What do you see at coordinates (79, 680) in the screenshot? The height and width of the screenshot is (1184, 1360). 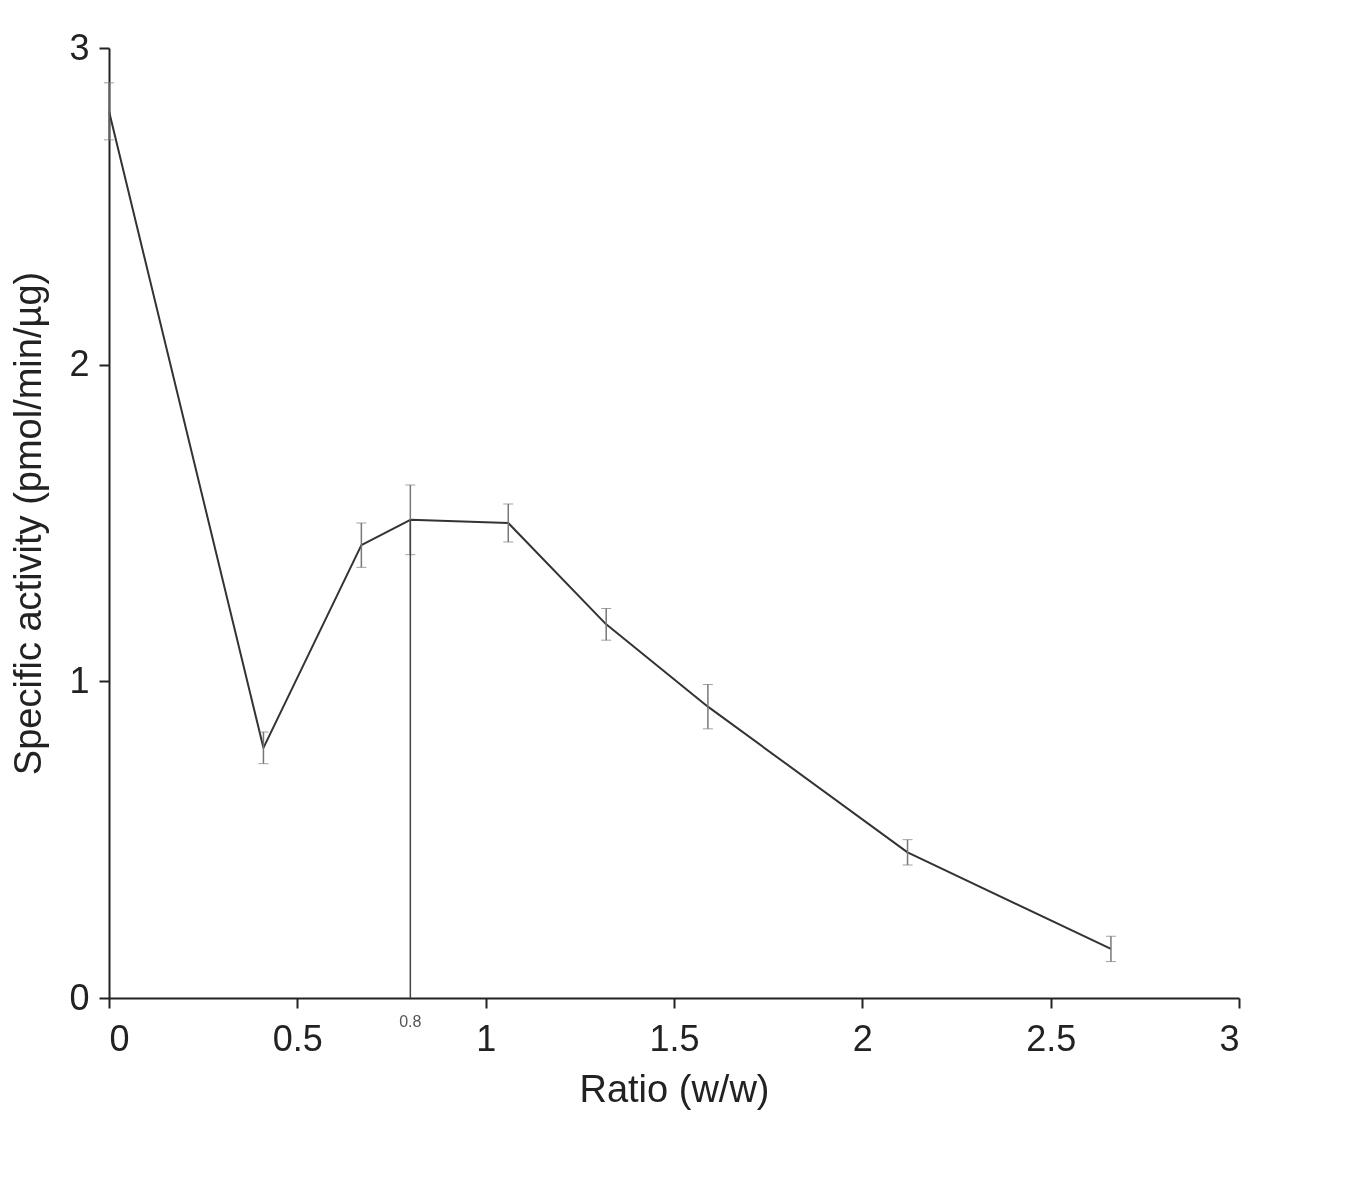 I see `y-tick-label: 1` at bounding box center [79, 680].